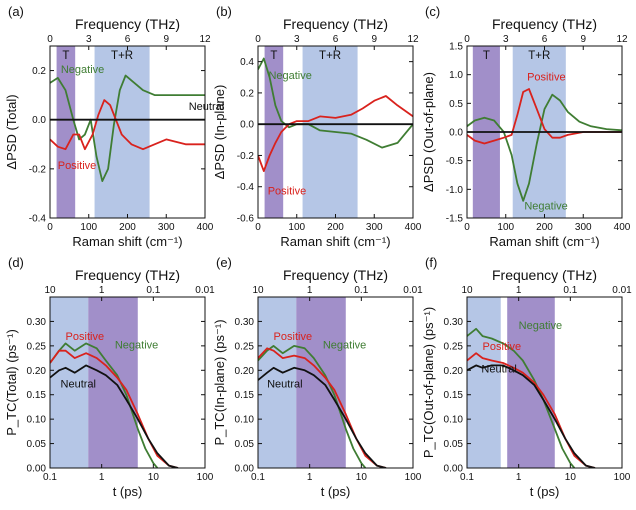  Describe the element at coordinates (38, 169) in the screenshot. I see `y-tick-label: -0.2` at that location.